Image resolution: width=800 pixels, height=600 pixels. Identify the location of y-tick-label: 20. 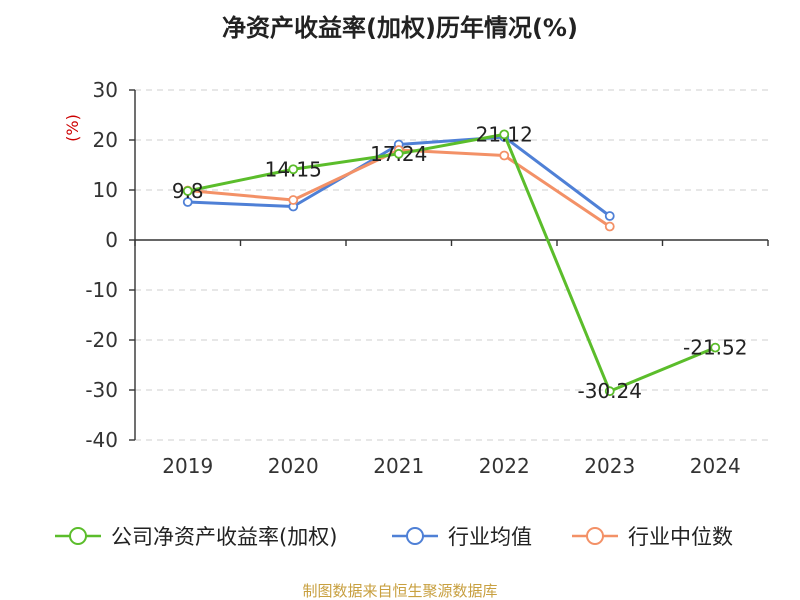
(105, 140).